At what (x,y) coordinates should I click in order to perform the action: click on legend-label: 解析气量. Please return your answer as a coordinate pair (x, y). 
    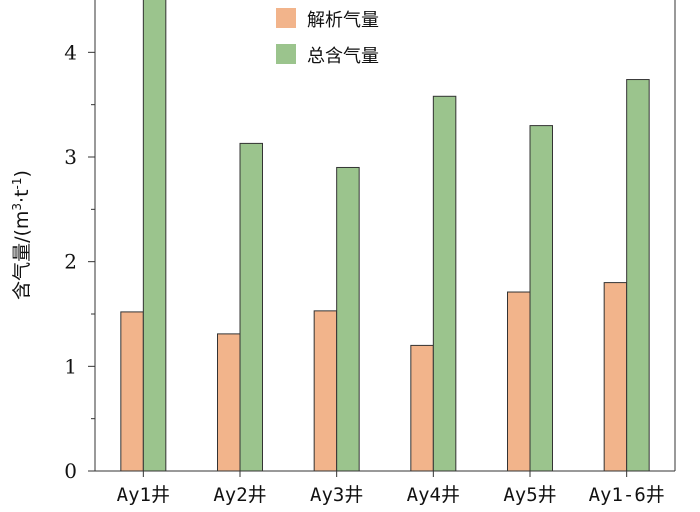
    Looking at the image, I should click on (343, 20).